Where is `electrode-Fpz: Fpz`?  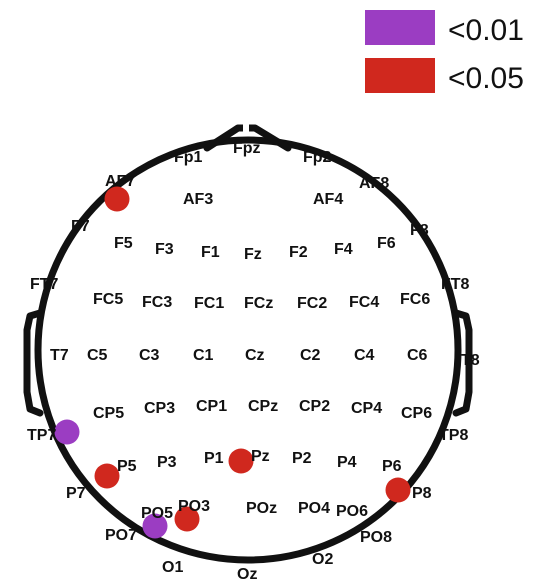 electrode-Fpz: Fpz is located at coordinates (247, 148).